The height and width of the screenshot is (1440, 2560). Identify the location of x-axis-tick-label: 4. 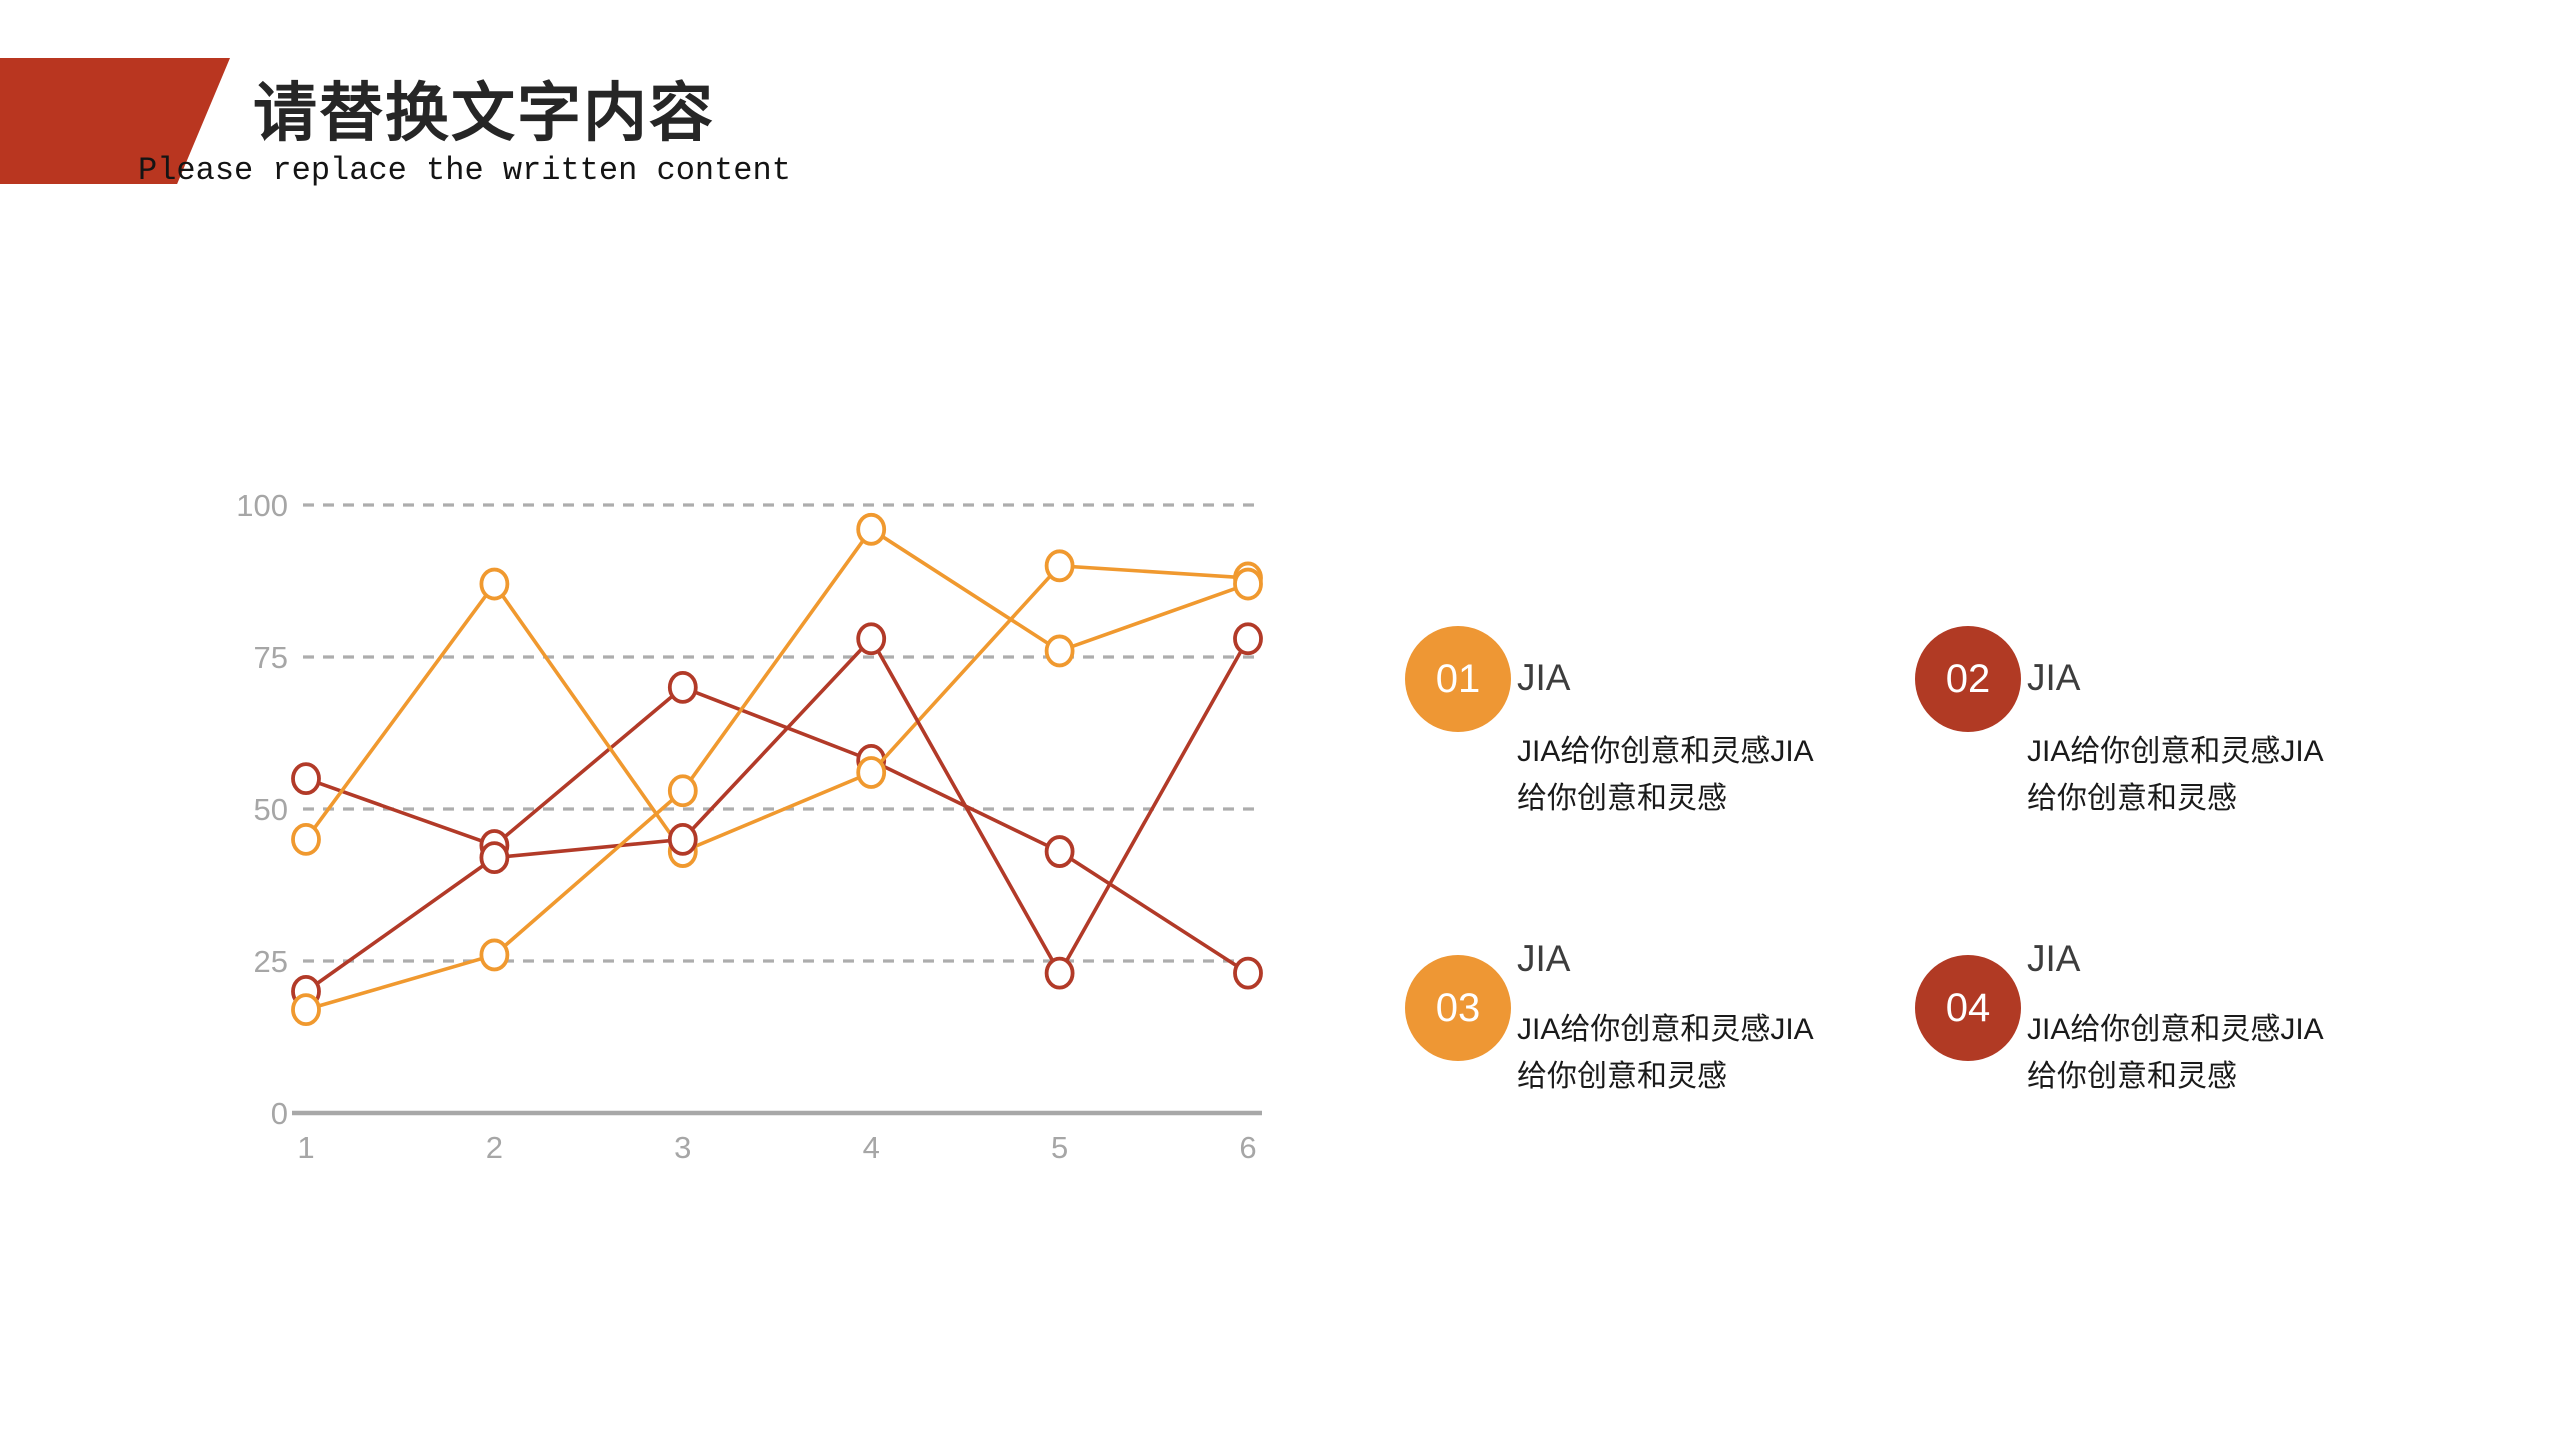
(871, 1147).